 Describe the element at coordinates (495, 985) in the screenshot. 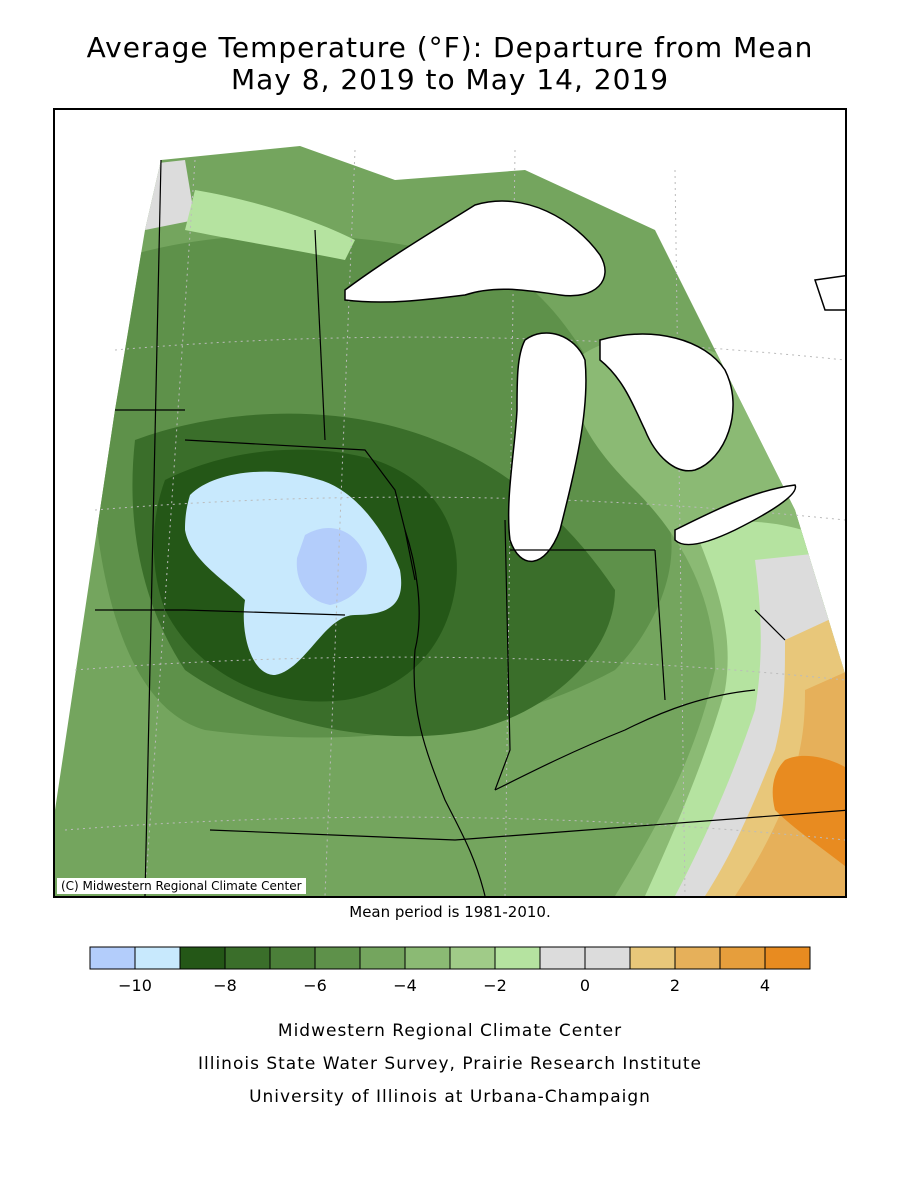

I see `legend-tick-label: −2` at that location.